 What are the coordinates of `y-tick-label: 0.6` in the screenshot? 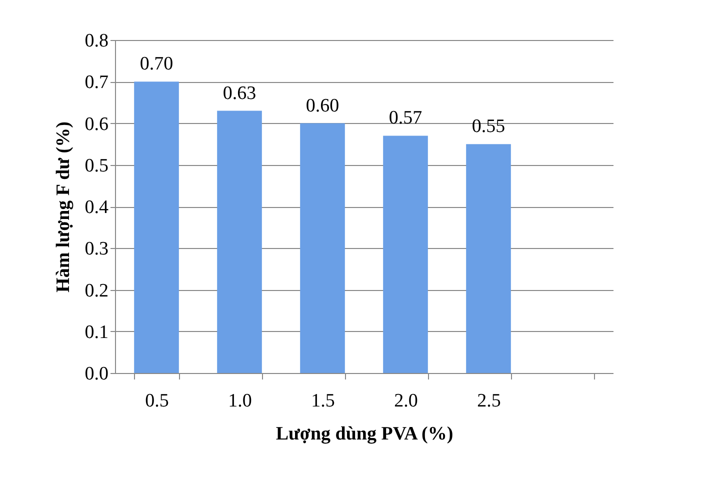 It's located at (96, 124).